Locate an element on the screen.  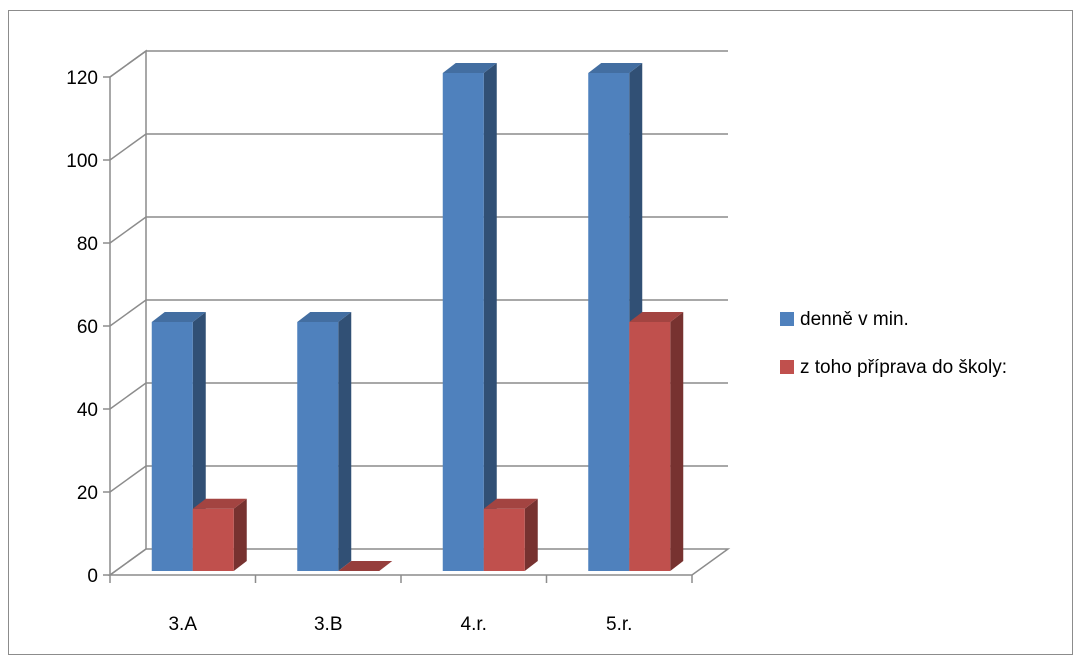
y-tick-label: 120 is located at coordinates (82, 78).